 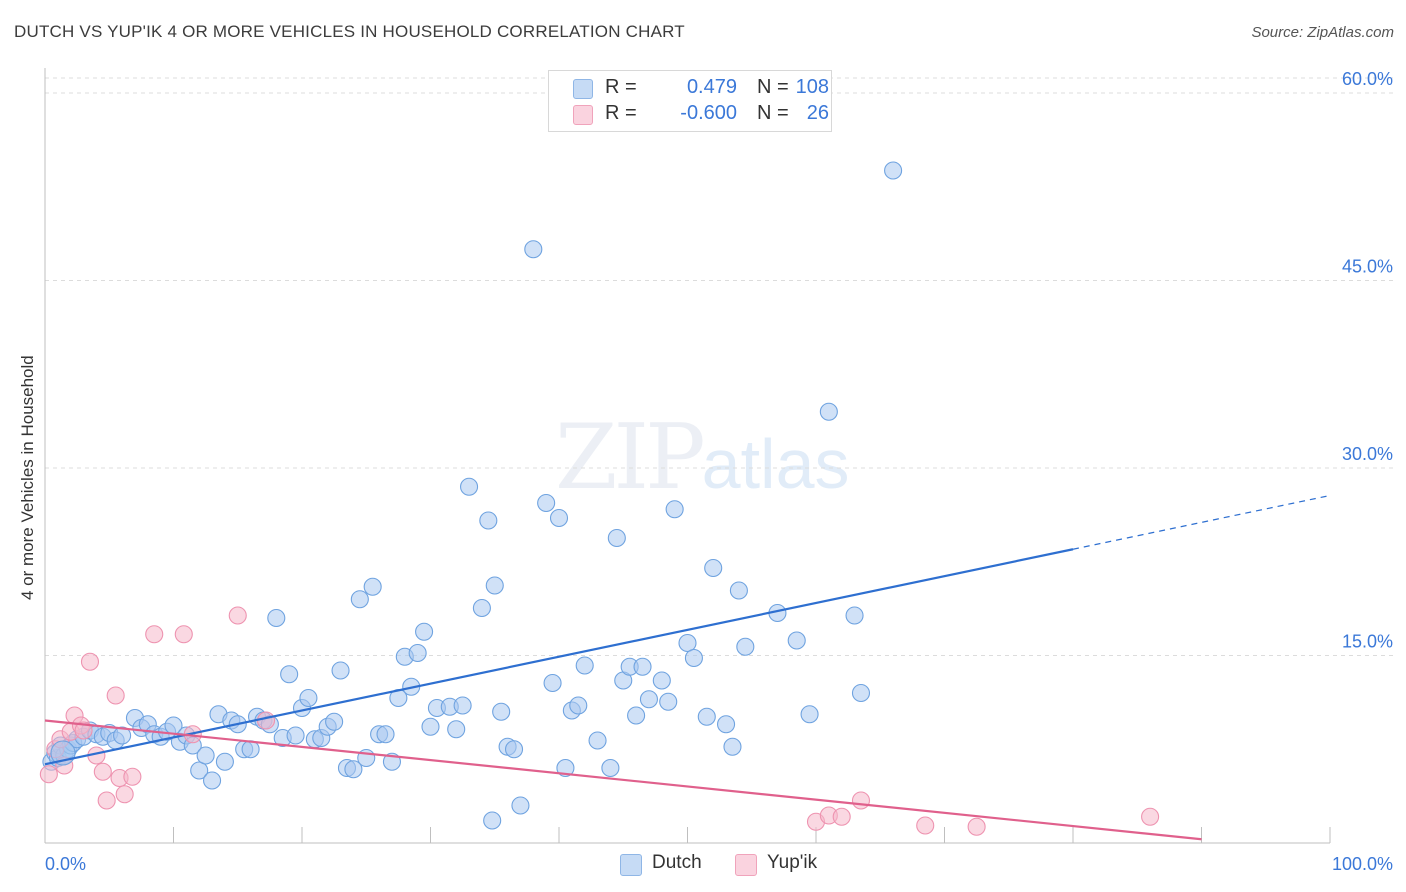 I want to click on watermark-atlas: atlas, so click(x=775, y=464).